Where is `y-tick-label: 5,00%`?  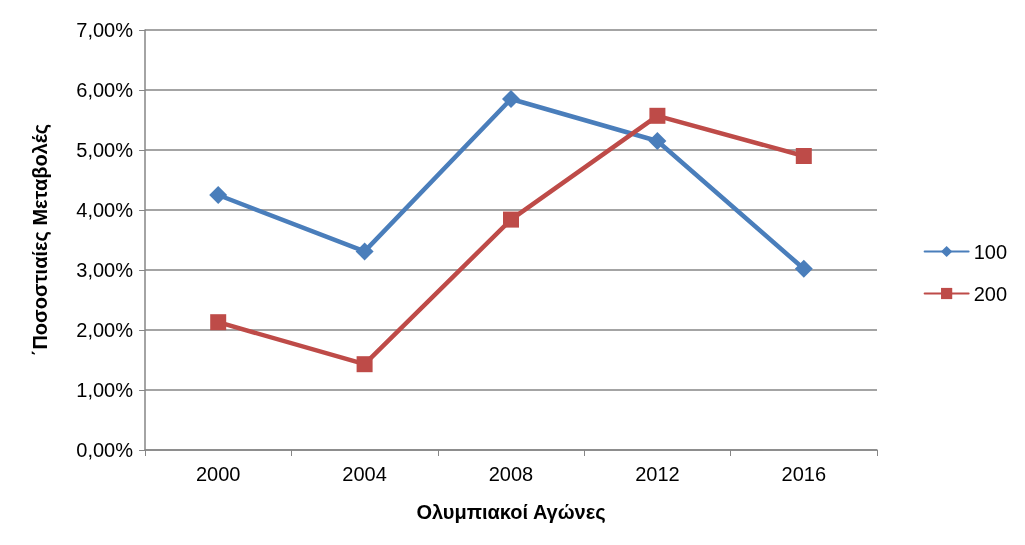 y-tick-label: 5,00% is located at coordinates (105, 150).